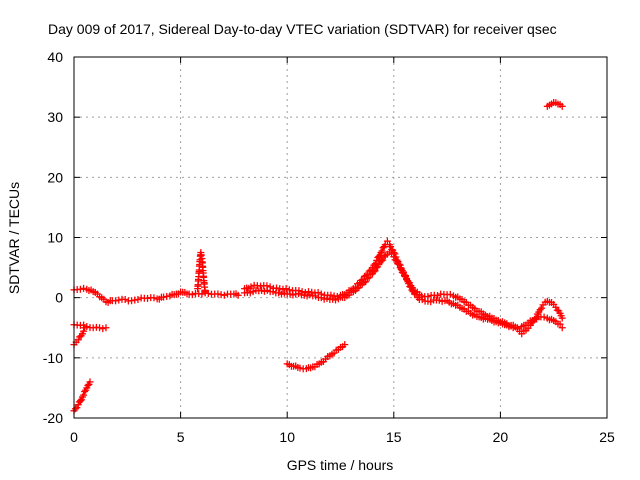  I want to click on x-tick-label: 25, so click(607, 437).